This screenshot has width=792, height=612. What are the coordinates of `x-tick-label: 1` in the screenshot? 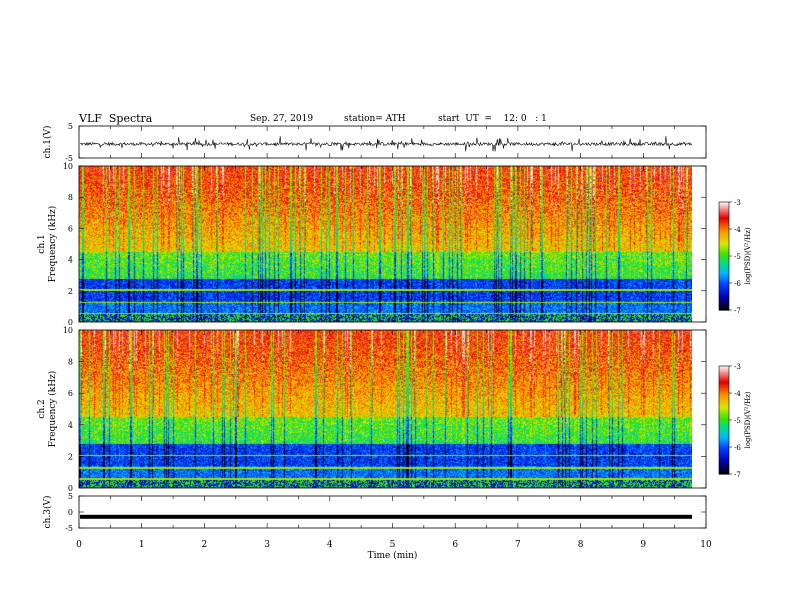 It's located at (142, 545).